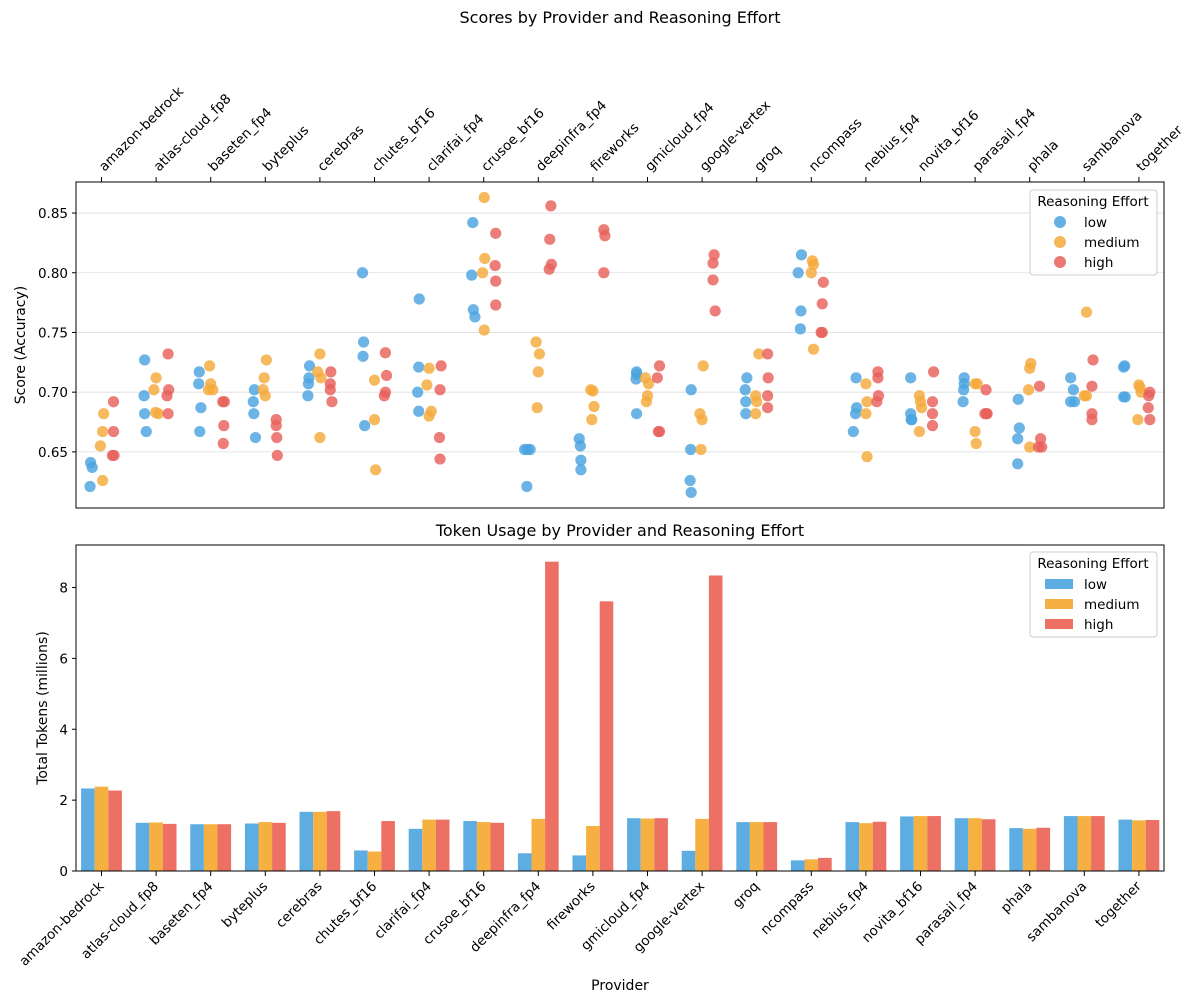 This screenshot has height=1003, width=1200. Describe the element at coordinates (67, 730) in the screenshot. I see `bar-y-axis: 0 2 4 6 8` at that location.